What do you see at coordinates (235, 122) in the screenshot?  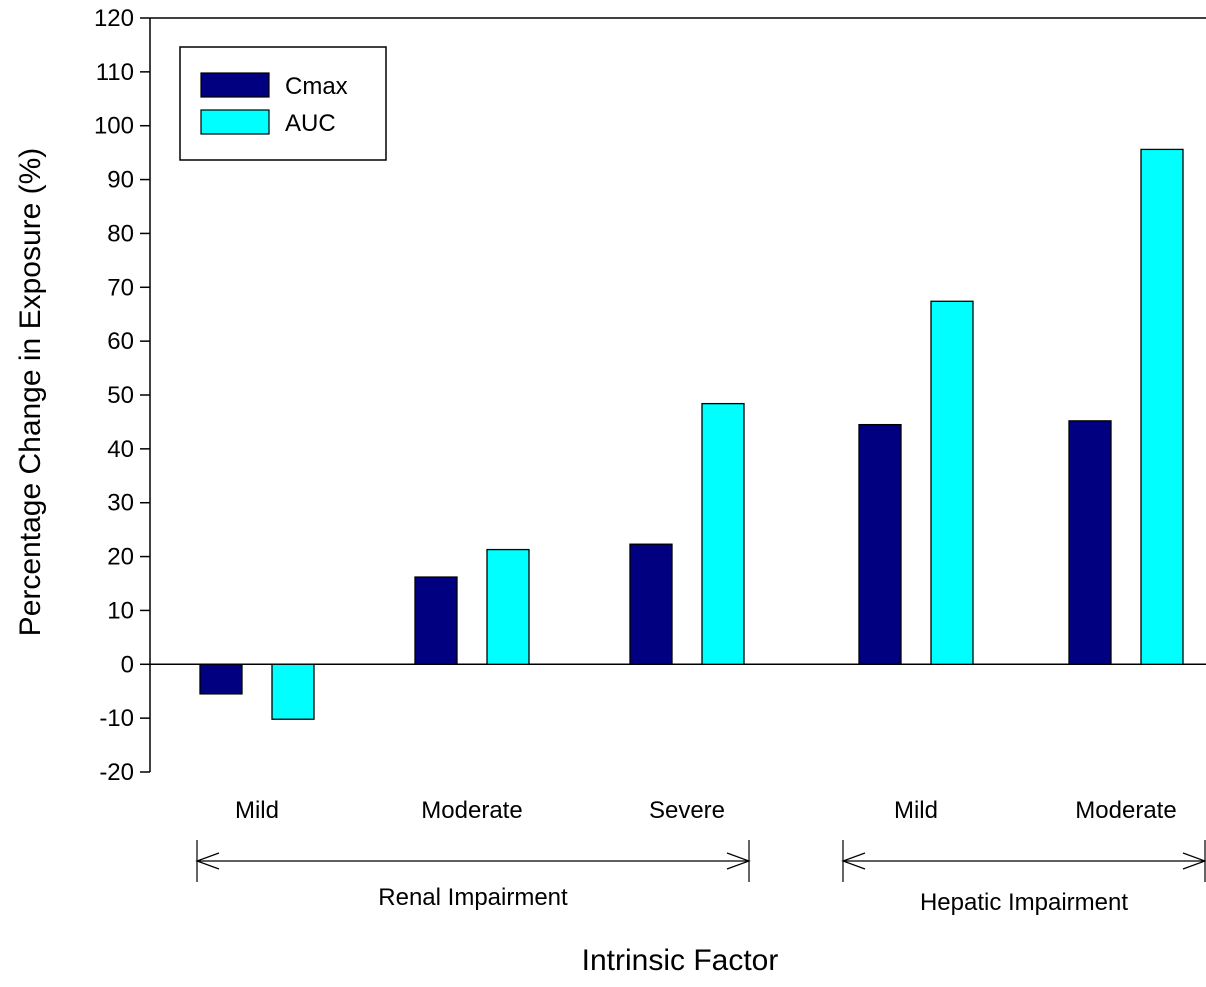 I see `legend-swatch-auc` at bounding box center [235, 122].